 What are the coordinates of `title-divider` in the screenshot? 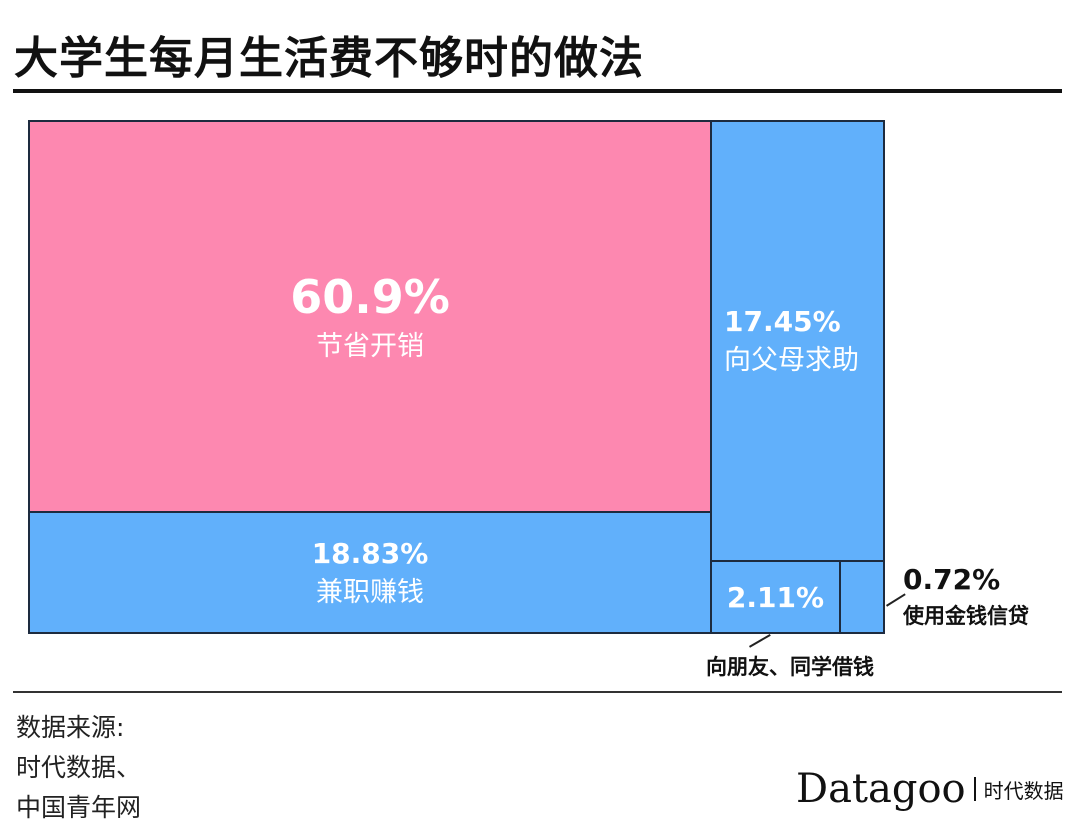 It's located at (537, 91).